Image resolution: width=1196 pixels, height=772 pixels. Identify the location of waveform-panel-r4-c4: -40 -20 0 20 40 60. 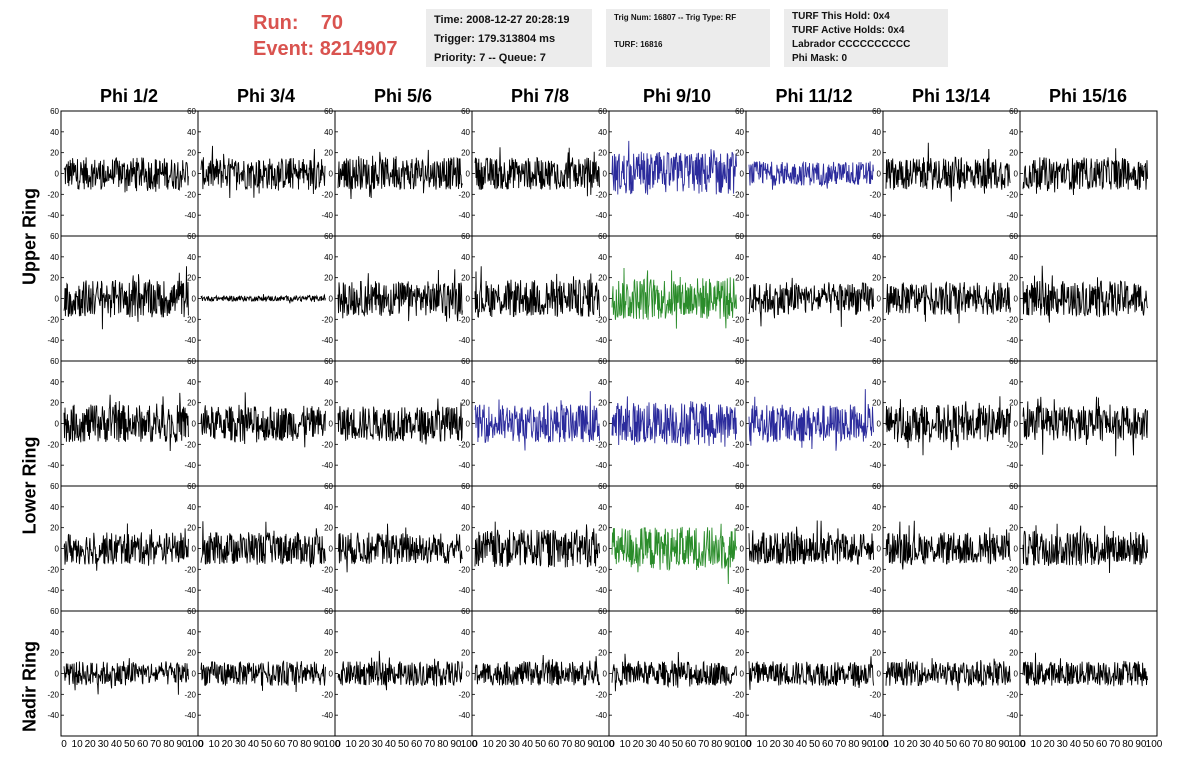
(534, 547).